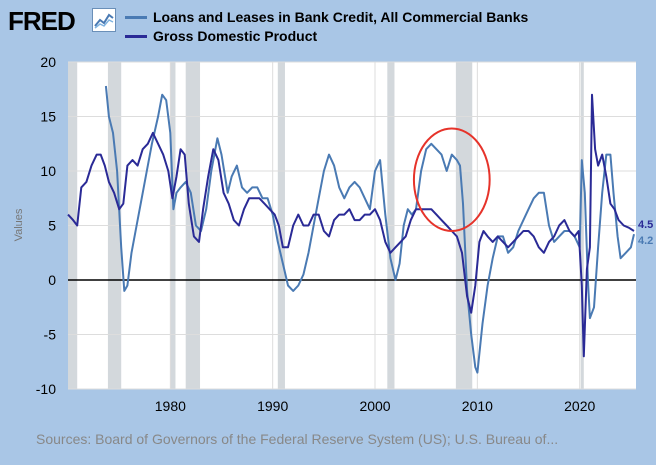 This screenshot has width=656, height=465. I want to click on fred-logo: FRED, so click(42, 21).